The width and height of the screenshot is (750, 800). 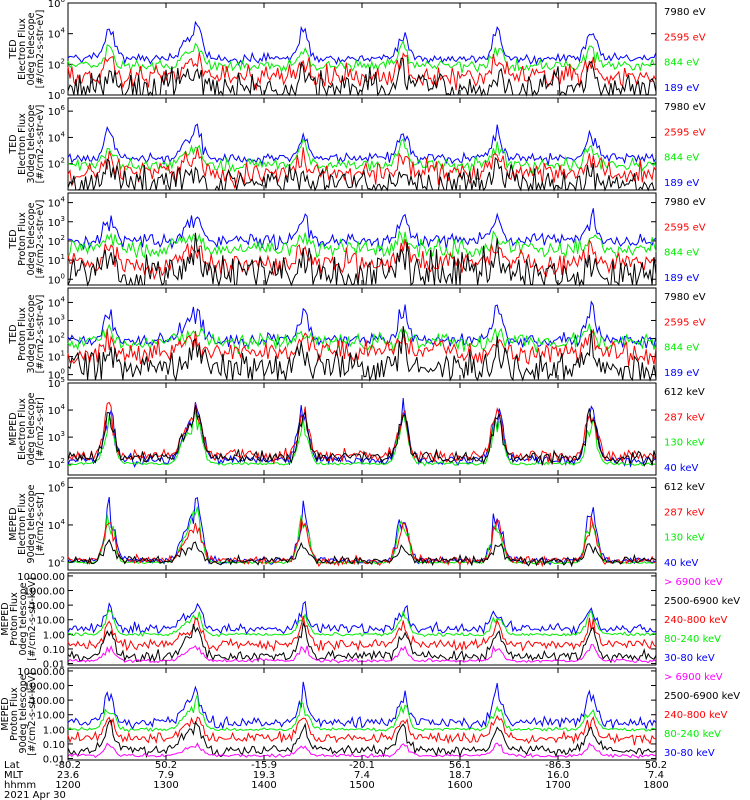 I want to click on xtick-lat: -80.2, so click(x=68, y=765).